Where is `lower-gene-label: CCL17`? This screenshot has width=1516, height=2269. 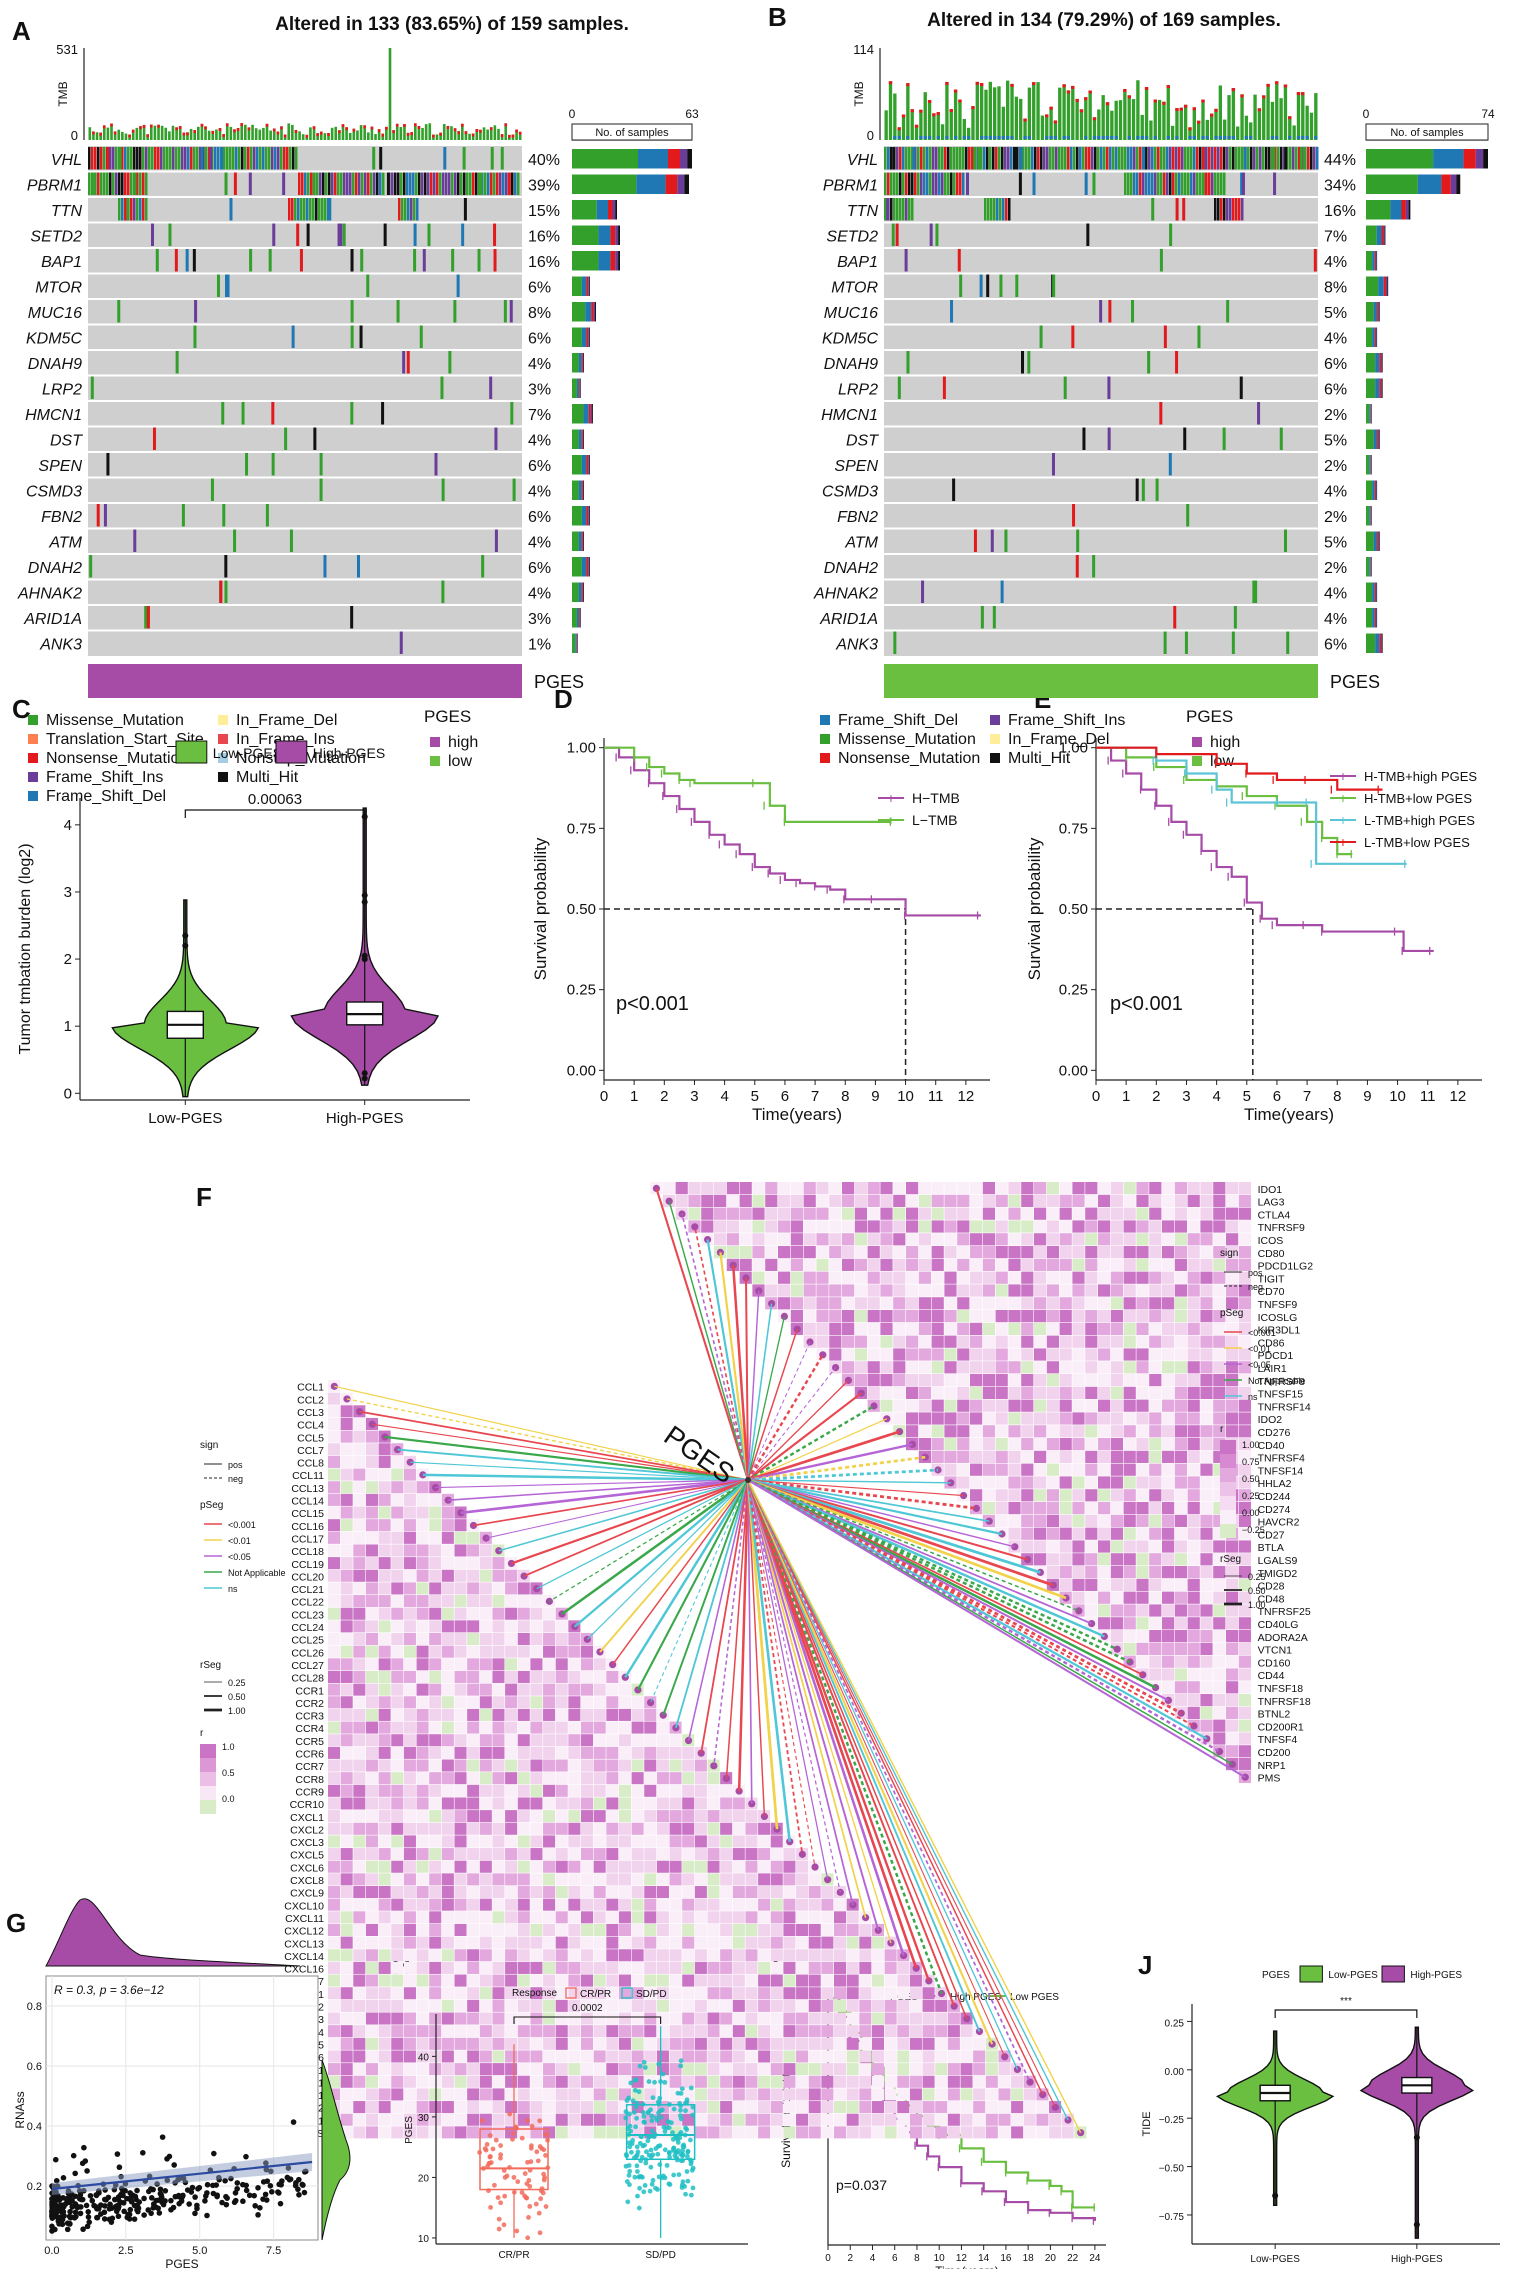 lower-gene-label: CCL17 is located at coordinates (307, 1539).